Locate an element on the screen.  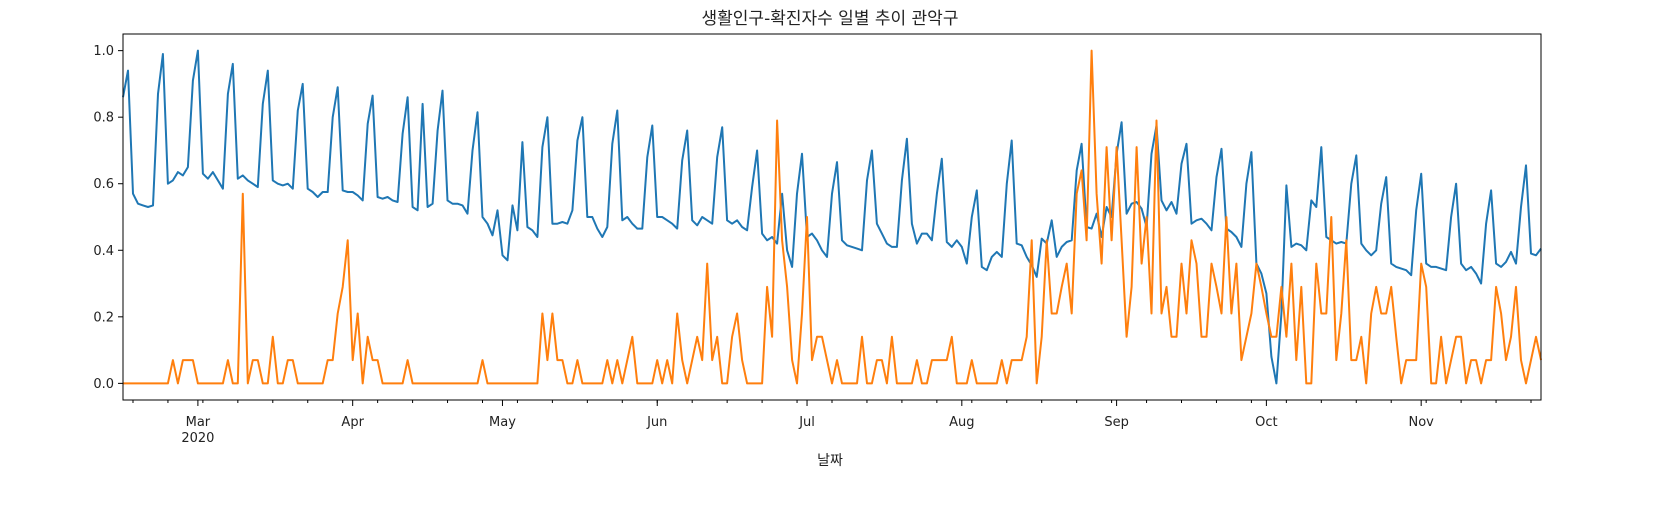
chart-title: 생활인구-확진자수 일별 추이 관악구 is located at coordinates (830, 19).